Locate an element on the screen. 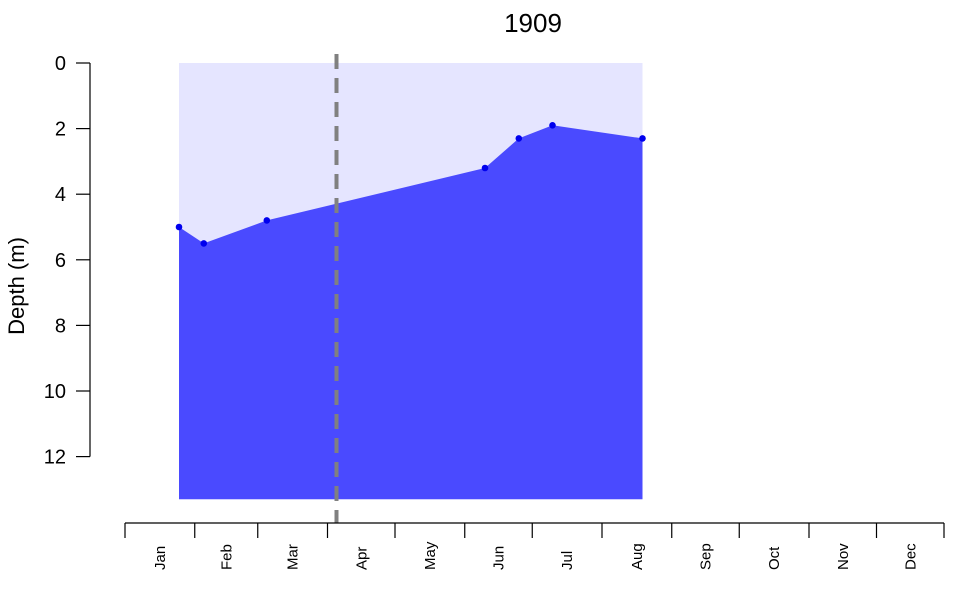  x-tick-label-nov: Nov is located at coordinates (843, 556).